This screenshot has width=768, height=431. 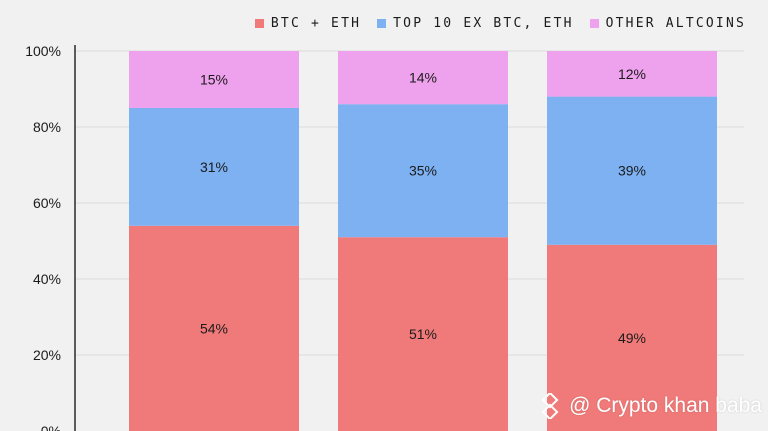 I want to click on y-tick-label-20: 20%, so click(x=47, y=355).